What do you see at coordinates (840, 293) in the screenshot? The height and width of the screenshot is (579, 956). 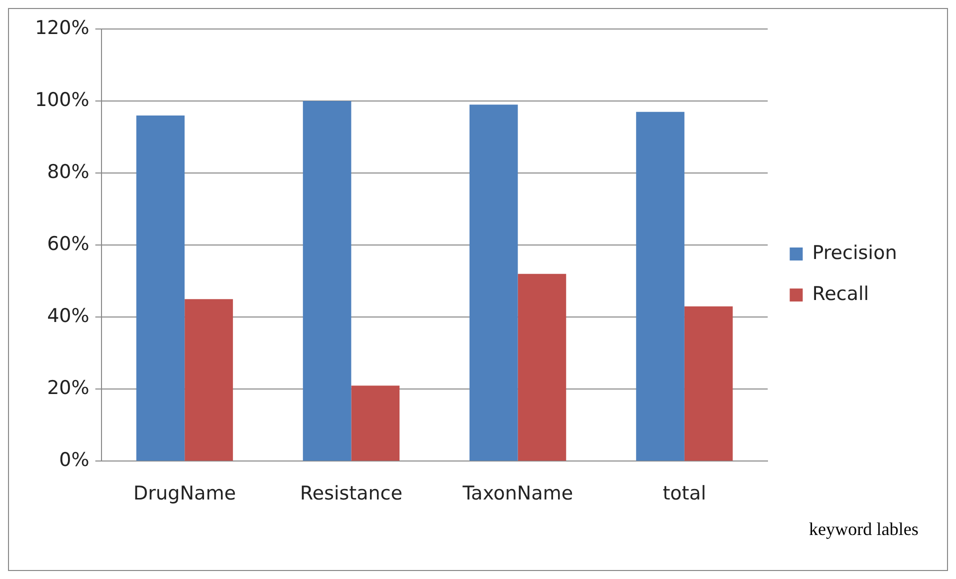 I see `legend-label: Recall` at bounding box center [840, 293].